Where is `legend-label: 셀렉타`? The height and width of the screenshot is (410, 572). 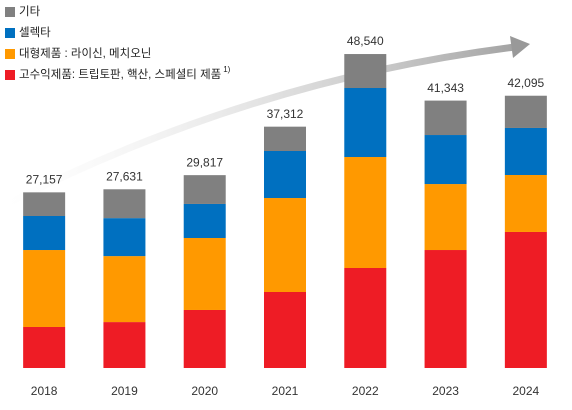
legend-label: 셀렉타 is located at coordinates (35, 32).